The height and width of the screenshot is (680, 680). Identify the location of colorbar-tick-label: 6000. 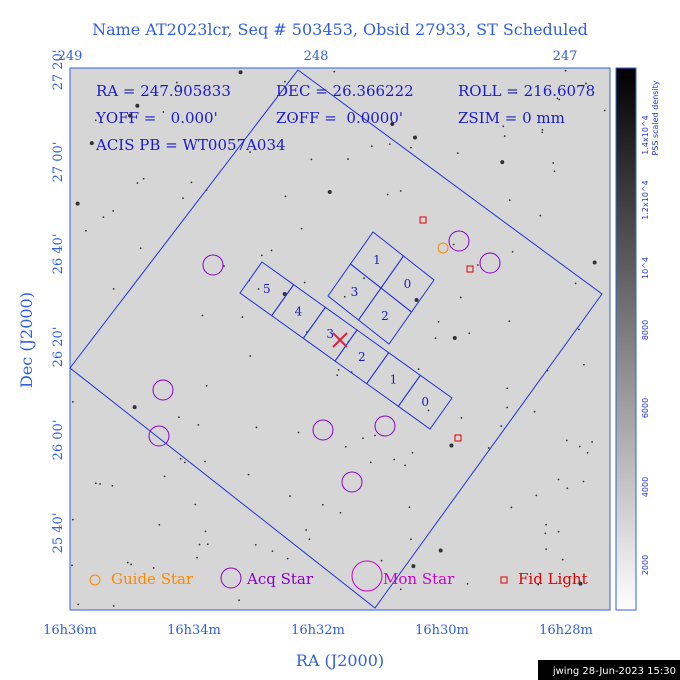
(645, 408).